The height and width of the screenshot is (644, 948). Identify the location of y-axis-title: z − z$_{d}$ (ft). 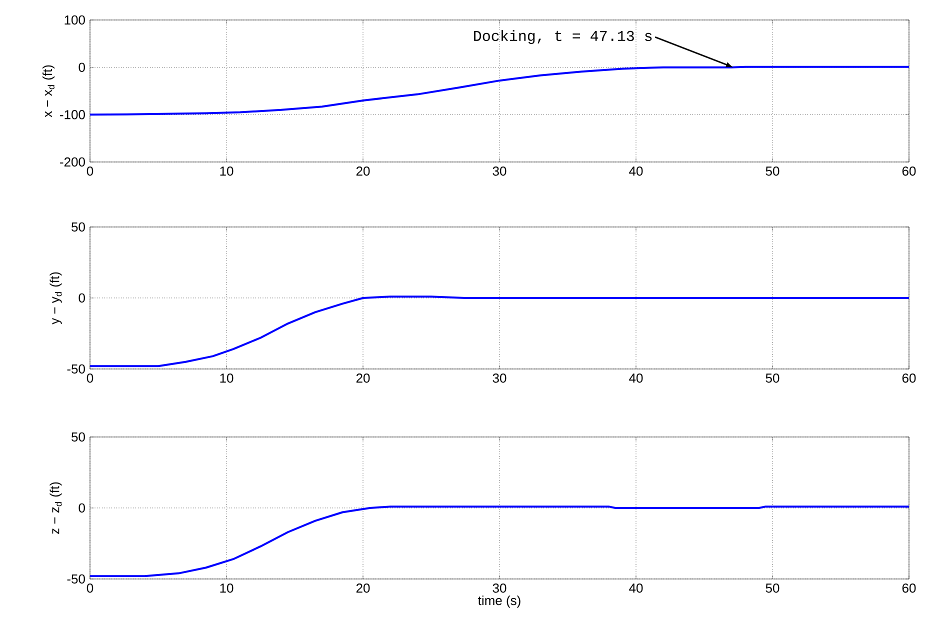
(56, 508).